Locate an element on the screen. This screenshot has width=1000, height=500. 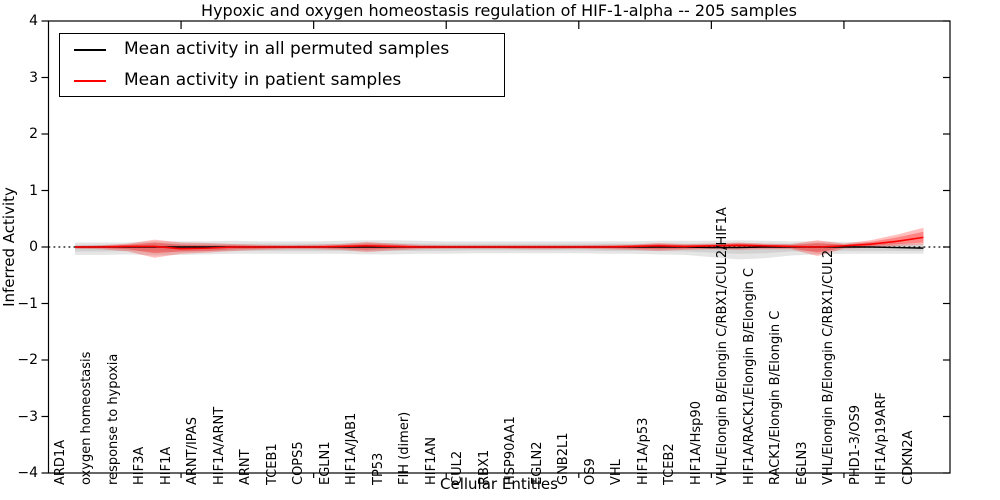
patient-mean-line is located at coordinates (499, 243).